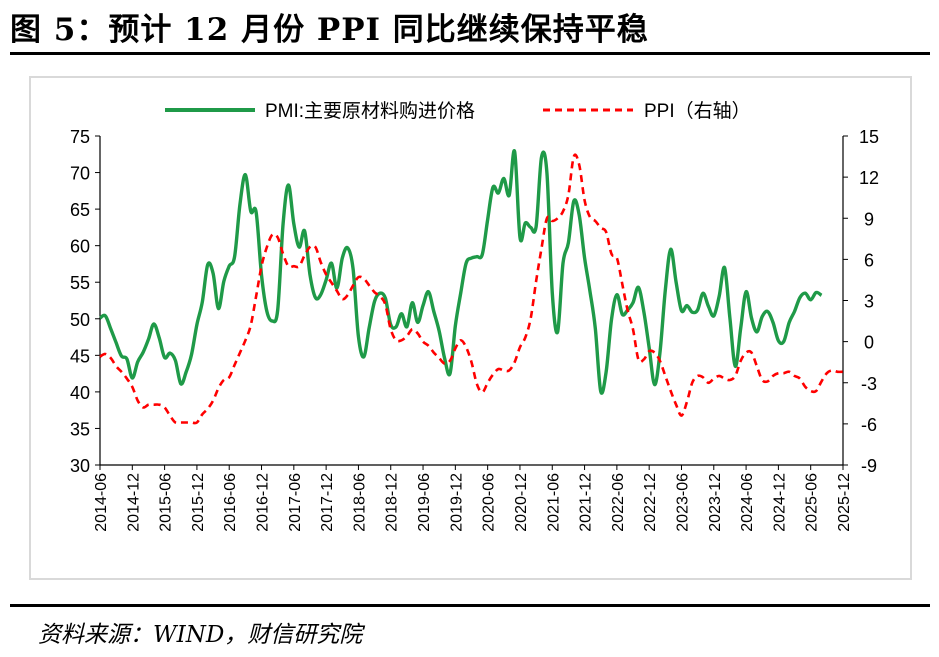 The height and width of the screenshot is (657, 939). What do you see at coordinates (80, 247) in the screenshot?
I see `y-left-tick-label: 60` at bounding box center [80, 247].